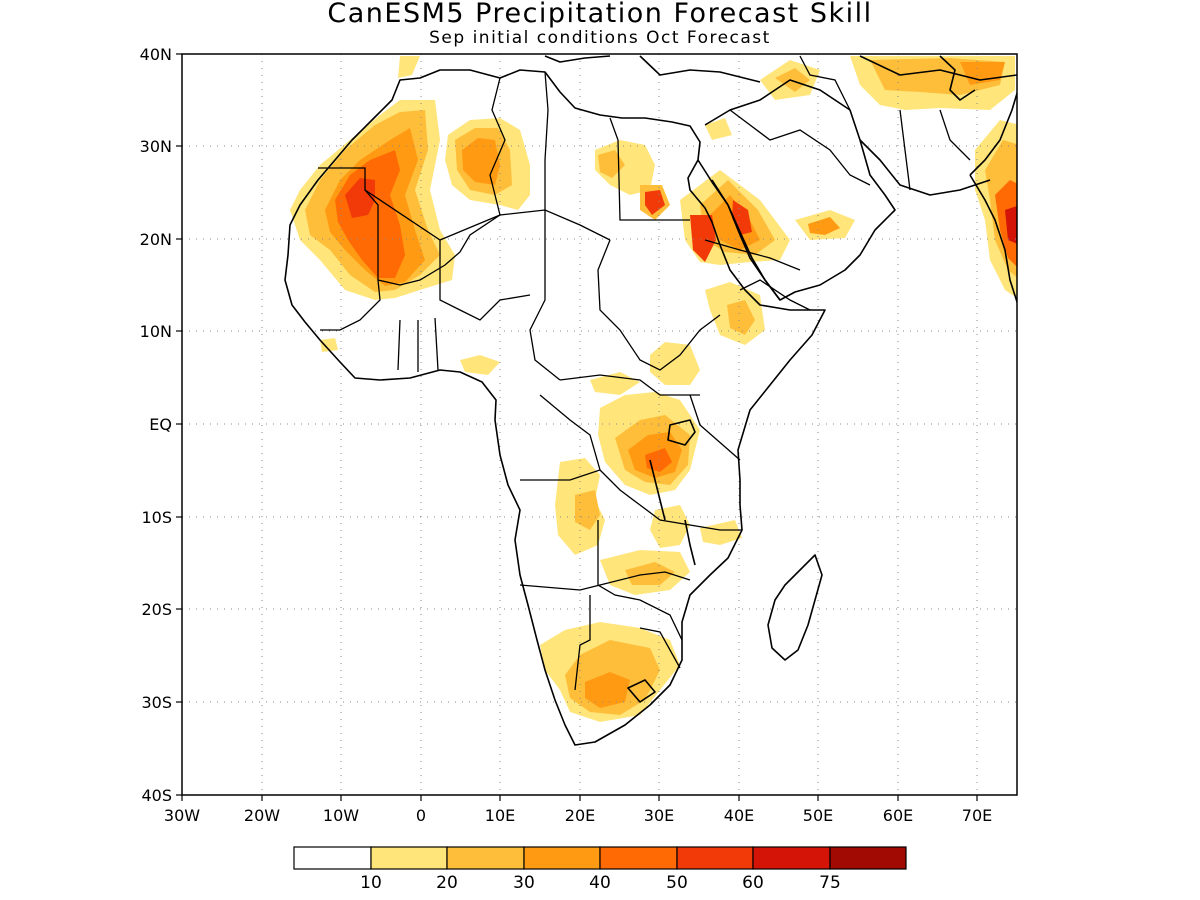 Image resolution: width=1200 pixels, height=900 pixels. What do you see at coordinates (156, 795) in the screenshot?
I see `lat-label: 40S` at bounding box center [156, 795].